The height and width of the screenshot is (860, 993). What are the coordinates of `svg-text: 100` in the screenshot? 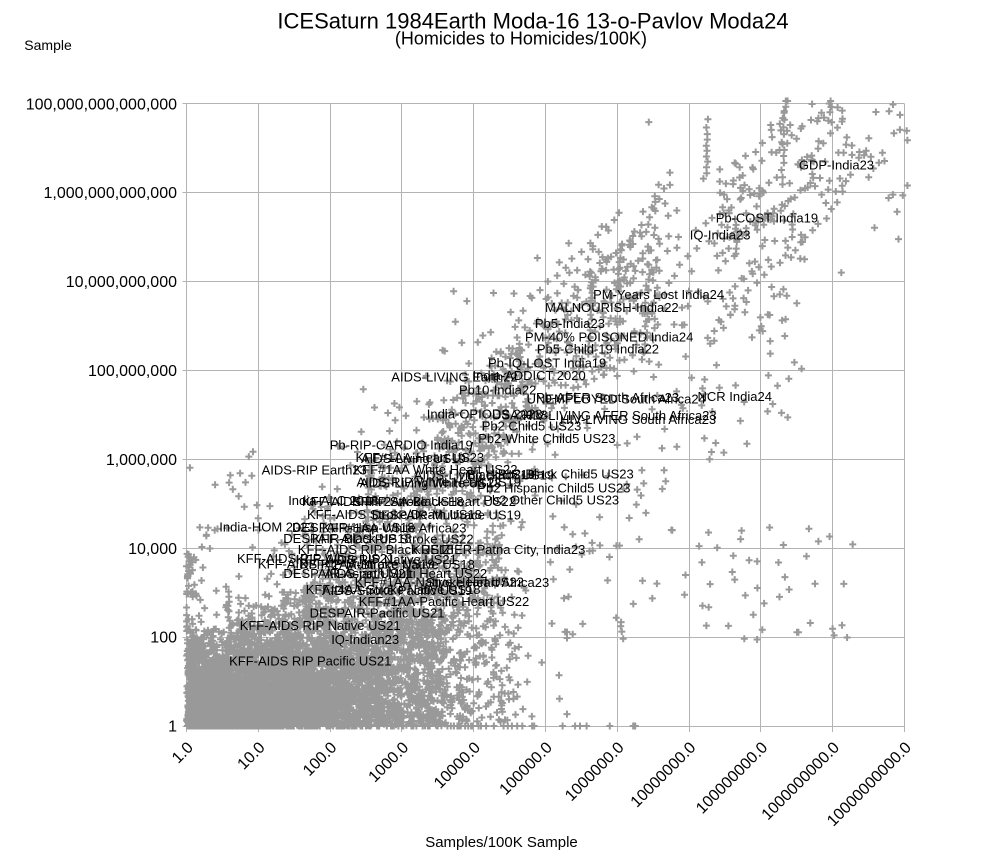 It's located at (163, 638).